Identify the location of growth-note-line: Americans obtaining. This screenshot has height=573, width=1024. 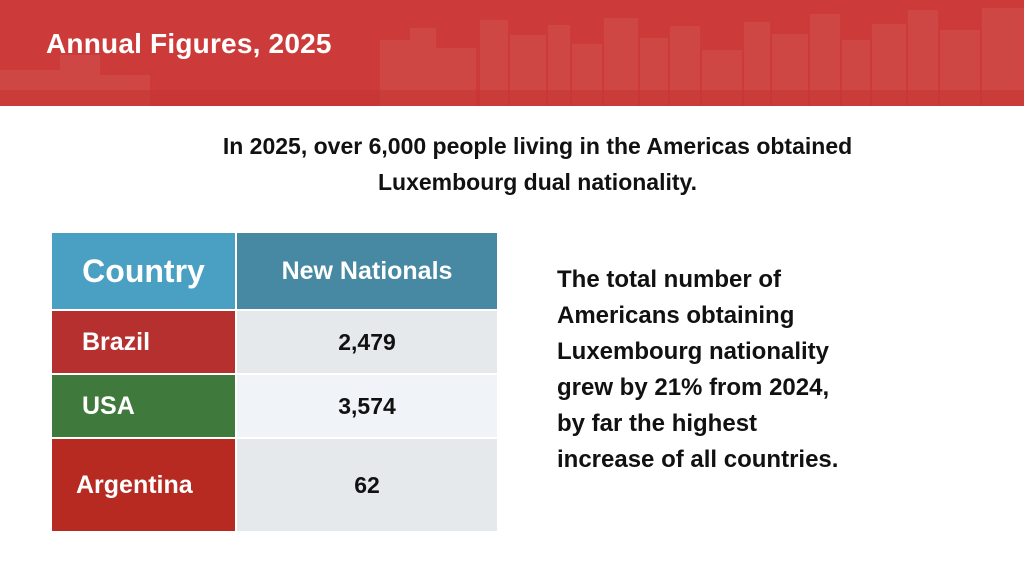
(676, 315).